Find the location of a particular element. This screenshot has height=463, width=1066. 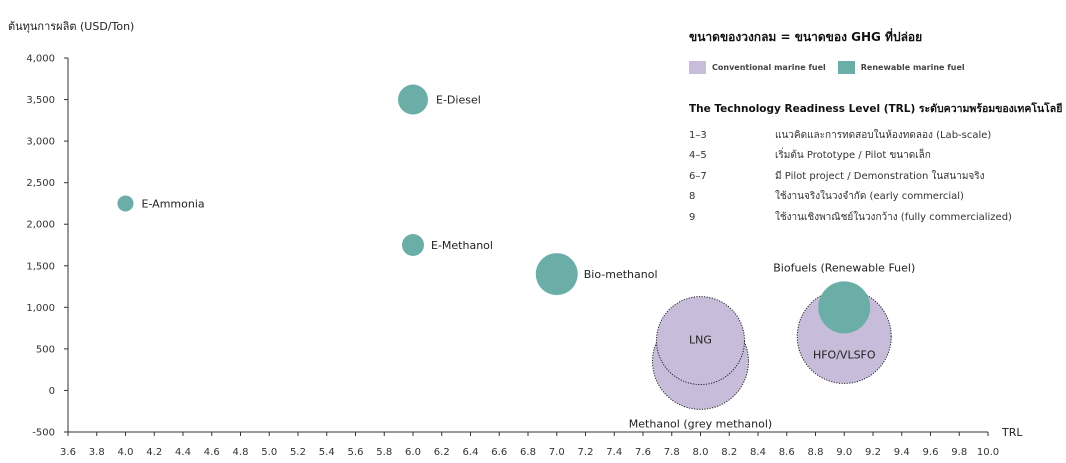

legend-item-conventional: Conventional marine fuel is located at coordinates (757, 67).